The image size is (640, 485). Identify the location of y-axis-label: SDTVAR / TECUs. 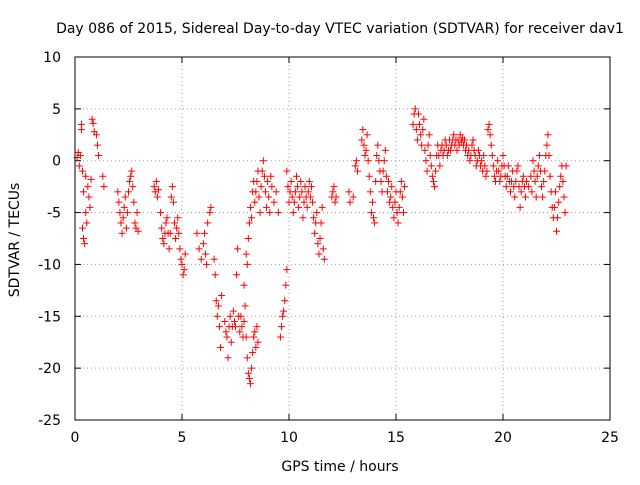
(15, 240).